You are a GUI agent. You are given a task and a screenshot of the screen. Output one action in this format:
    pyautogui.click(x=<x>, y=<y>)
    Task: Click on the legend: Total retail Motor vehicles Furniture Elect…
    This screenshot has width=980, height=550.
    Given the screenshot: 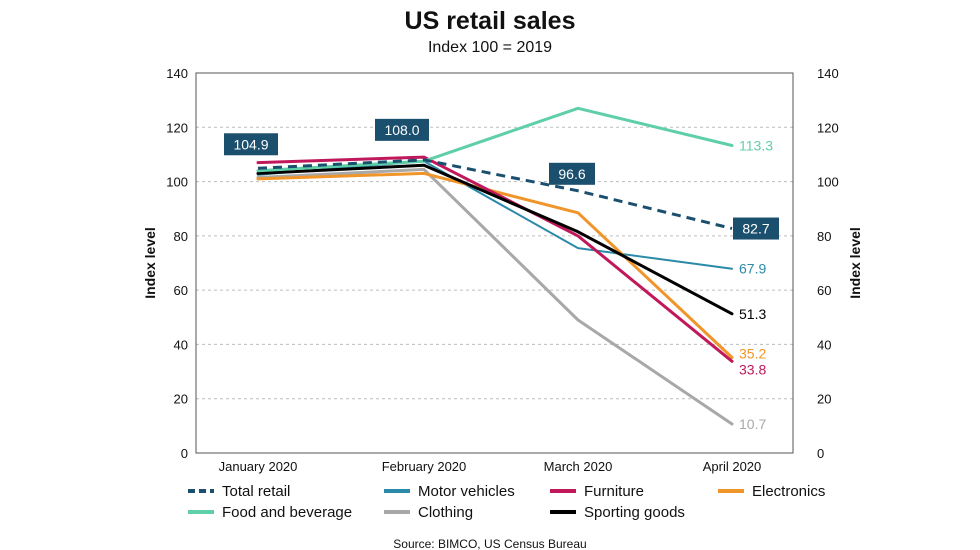 What is the action you would take?
    pyautogui.click(x=506, y=502)
    